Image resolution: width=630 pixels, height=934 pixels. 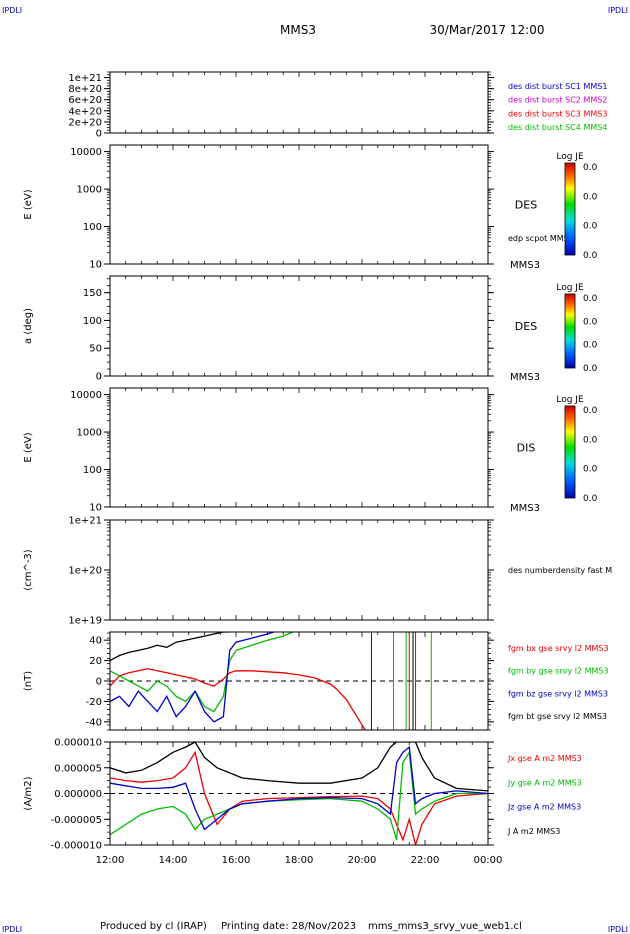 What do you see at coordinates (590, 499) in the screenshot?
I see `panel-4-colorbar-tick-3: 0.0` at bounding box center [590, 499].